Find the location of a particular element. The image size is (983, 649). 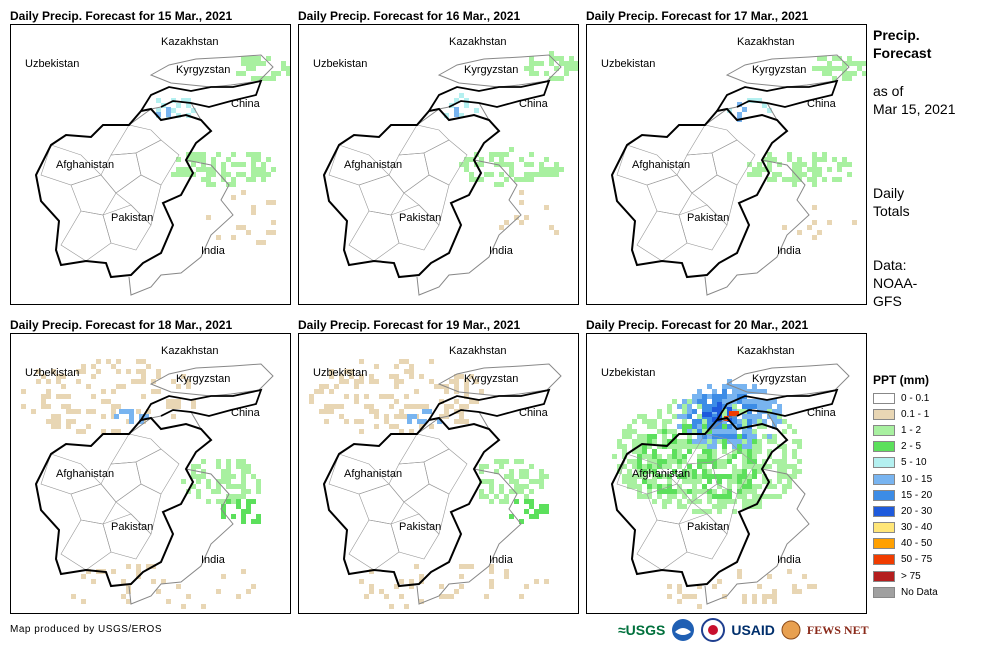

country-boundaries is located at coordinates (154, 175).